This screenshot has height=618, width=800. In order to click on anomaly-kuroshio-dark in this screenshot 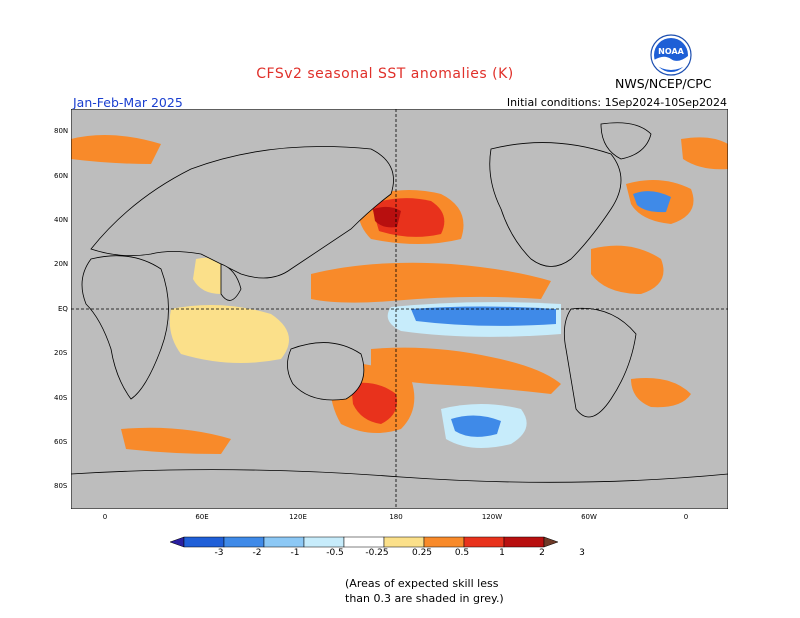, I will do `click(387, 217)`.